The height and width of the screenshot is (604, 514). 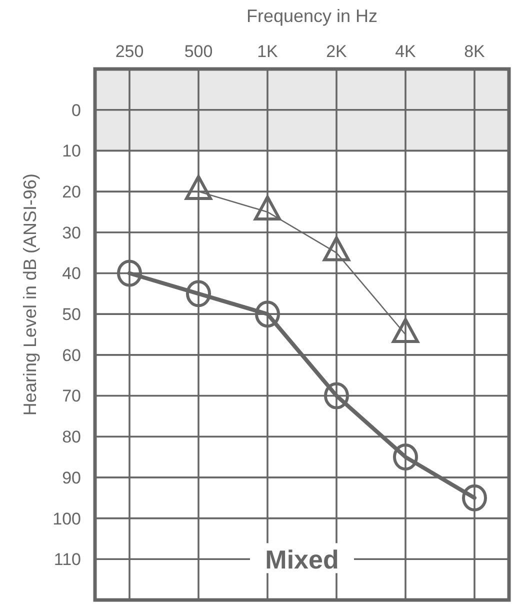 I want to click on x-tick-label: 4K, so click(x=406, y=51).